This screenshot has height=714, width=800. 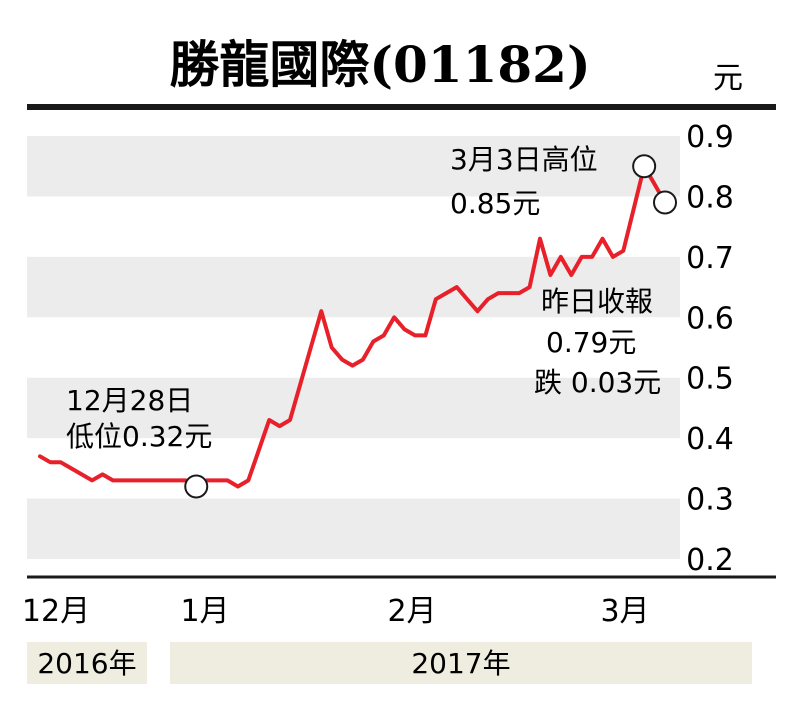 What do you see at coordinates (196, 486) in the screenshot?
I see `marker-low` at bounding box center [196, 486].